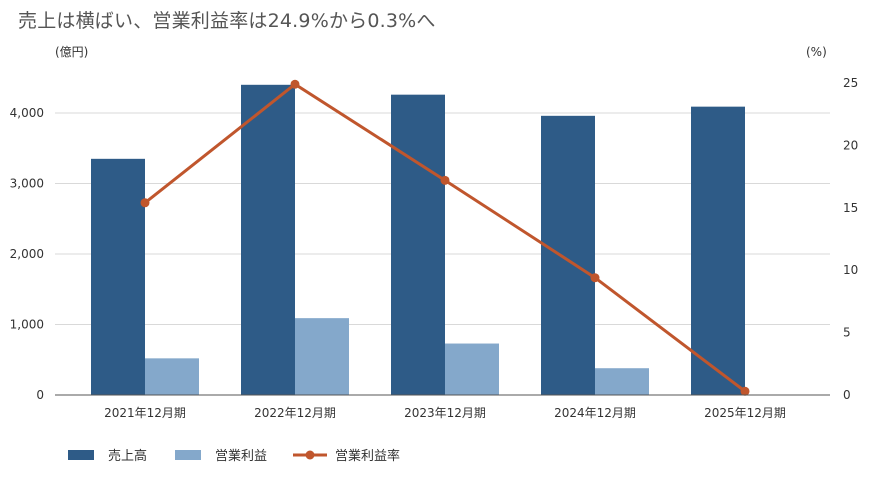 The image size is (870, 477). Describe the element at coordinates (27, 184) in the screenshot. I see `y-left-tick-label: 3,000` at that location.